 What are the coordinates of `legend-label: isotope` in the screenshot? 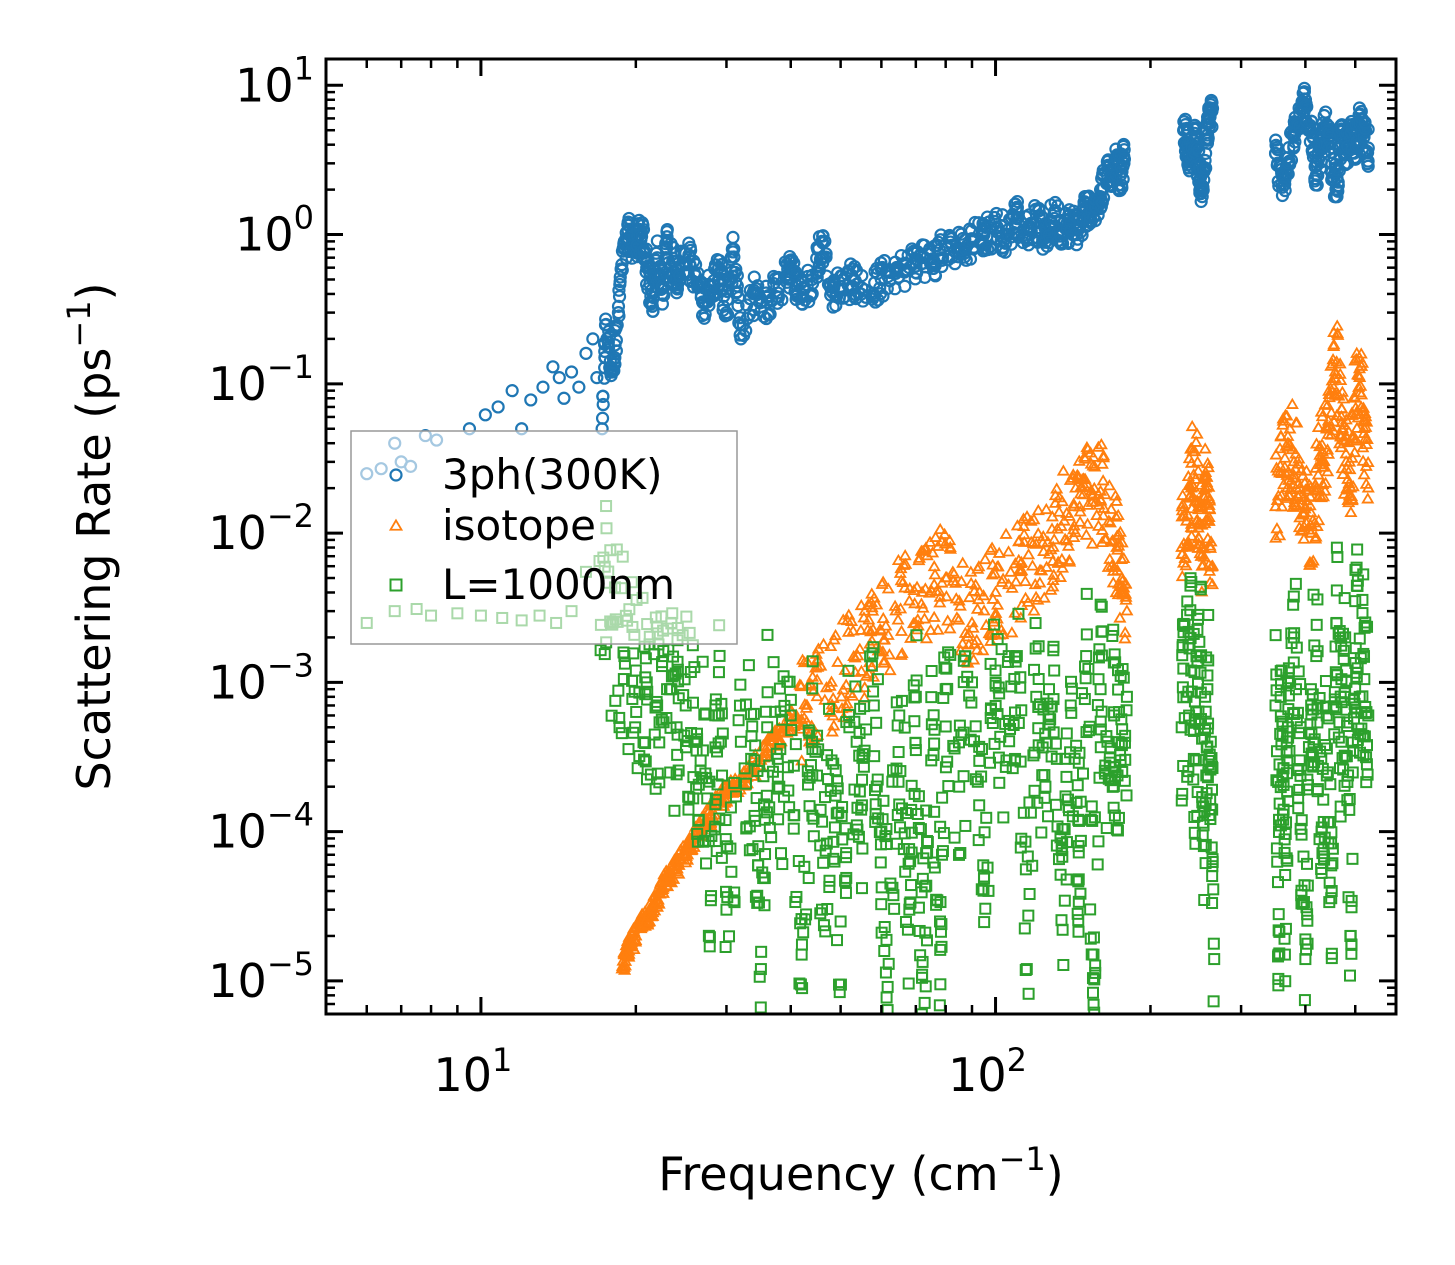 It's located at (519, 525).